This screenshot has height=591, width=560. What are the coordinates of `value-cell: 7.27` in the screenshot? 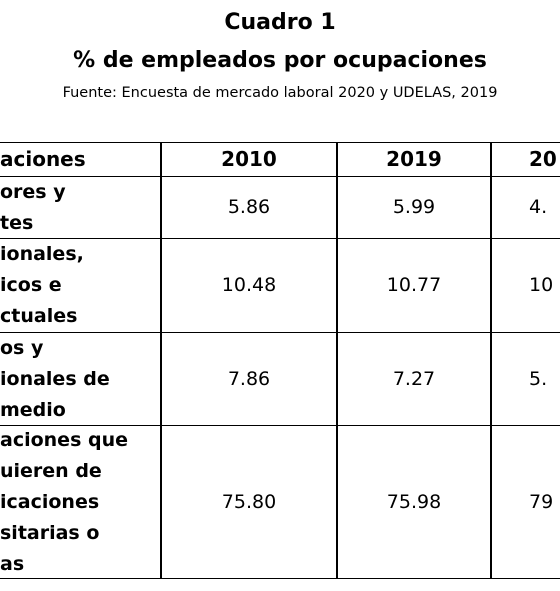 It's located at (414, 379).